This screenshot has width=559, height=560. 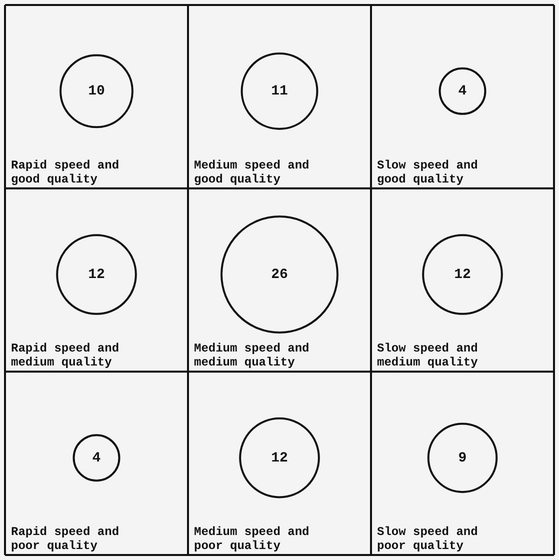 What do you see at coordinates (279, 92) in the screenshot?
I see `data-label: 11` at bounding box center [279, 92].